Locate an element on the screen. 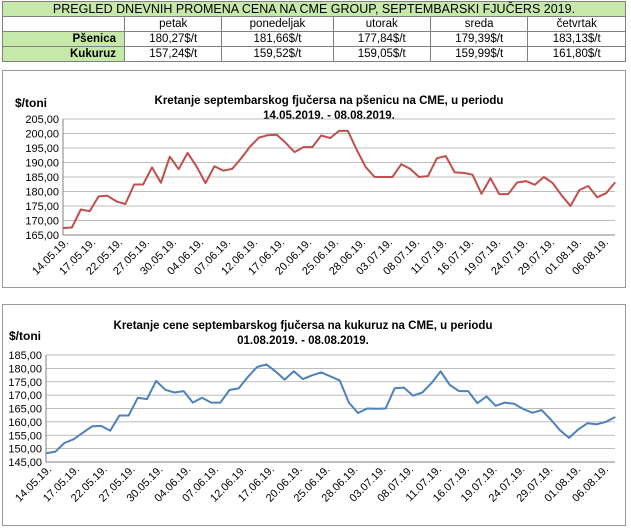 Image resolution: width=631 pixels, height=530 pixels. day-header: petak is located at coordinates (173, 24).